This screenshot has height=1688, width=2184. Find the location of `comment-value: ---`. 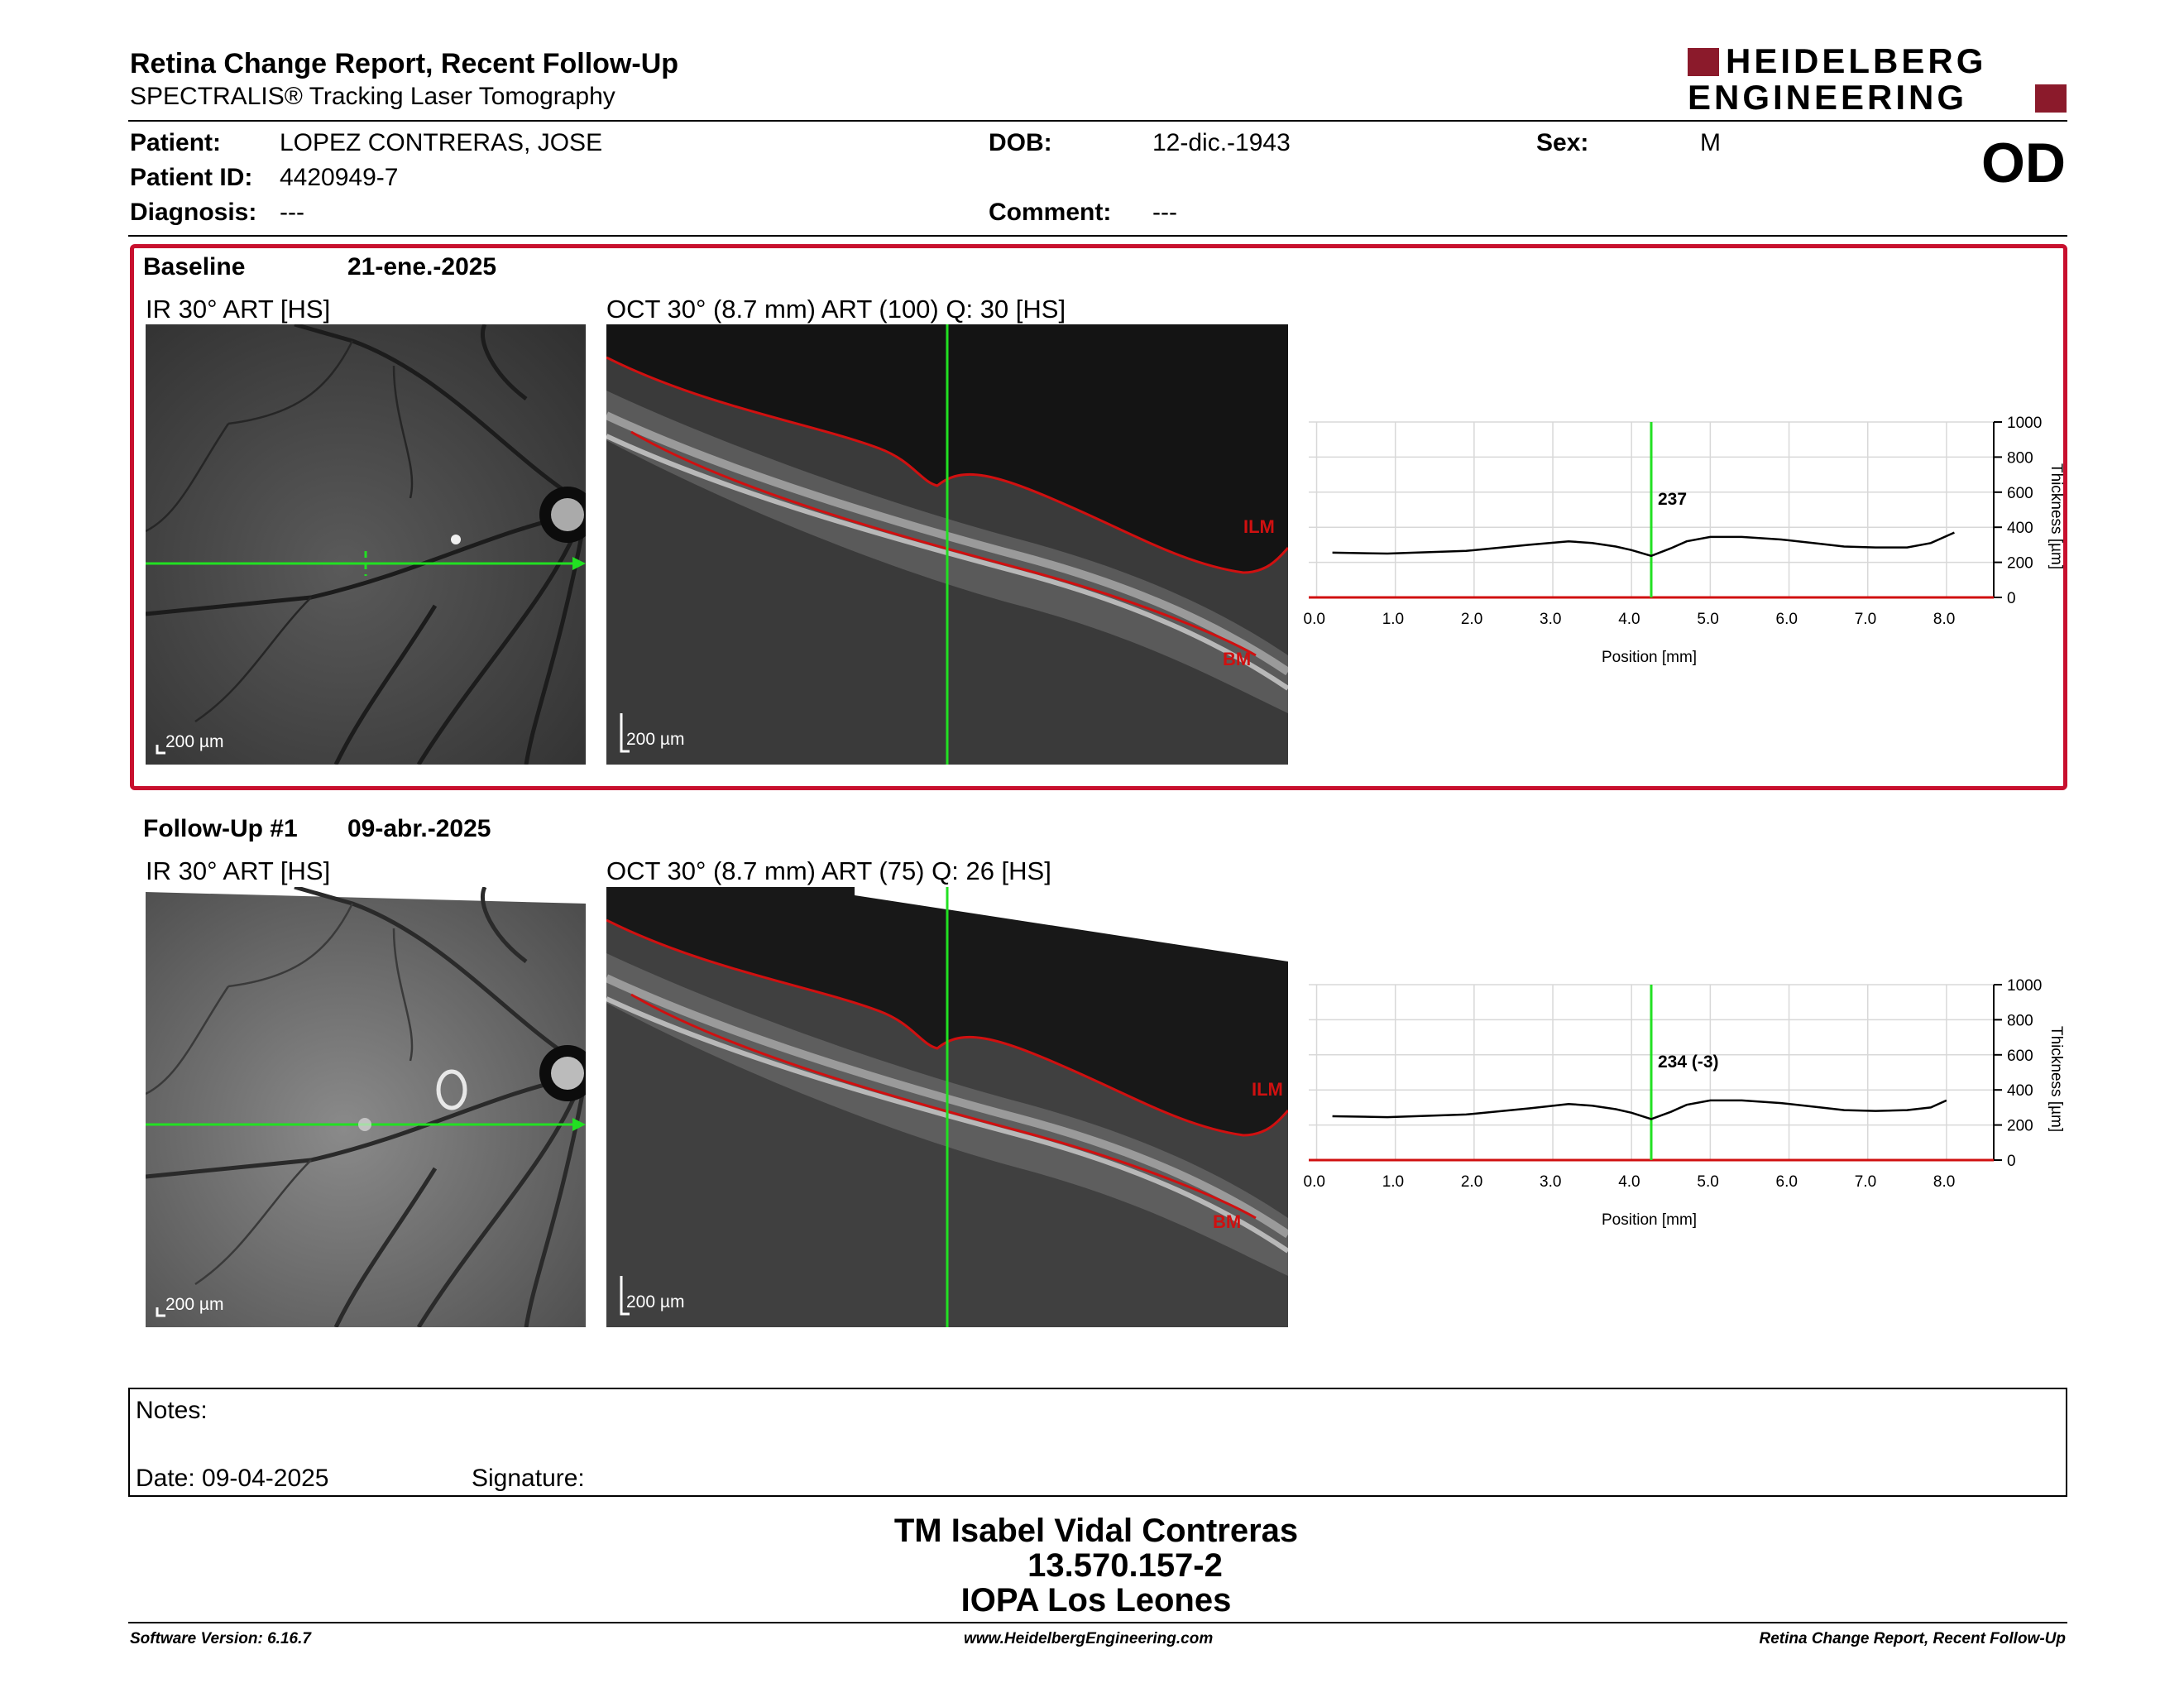

comment-value: --- is located at coordinates (1164, 212).